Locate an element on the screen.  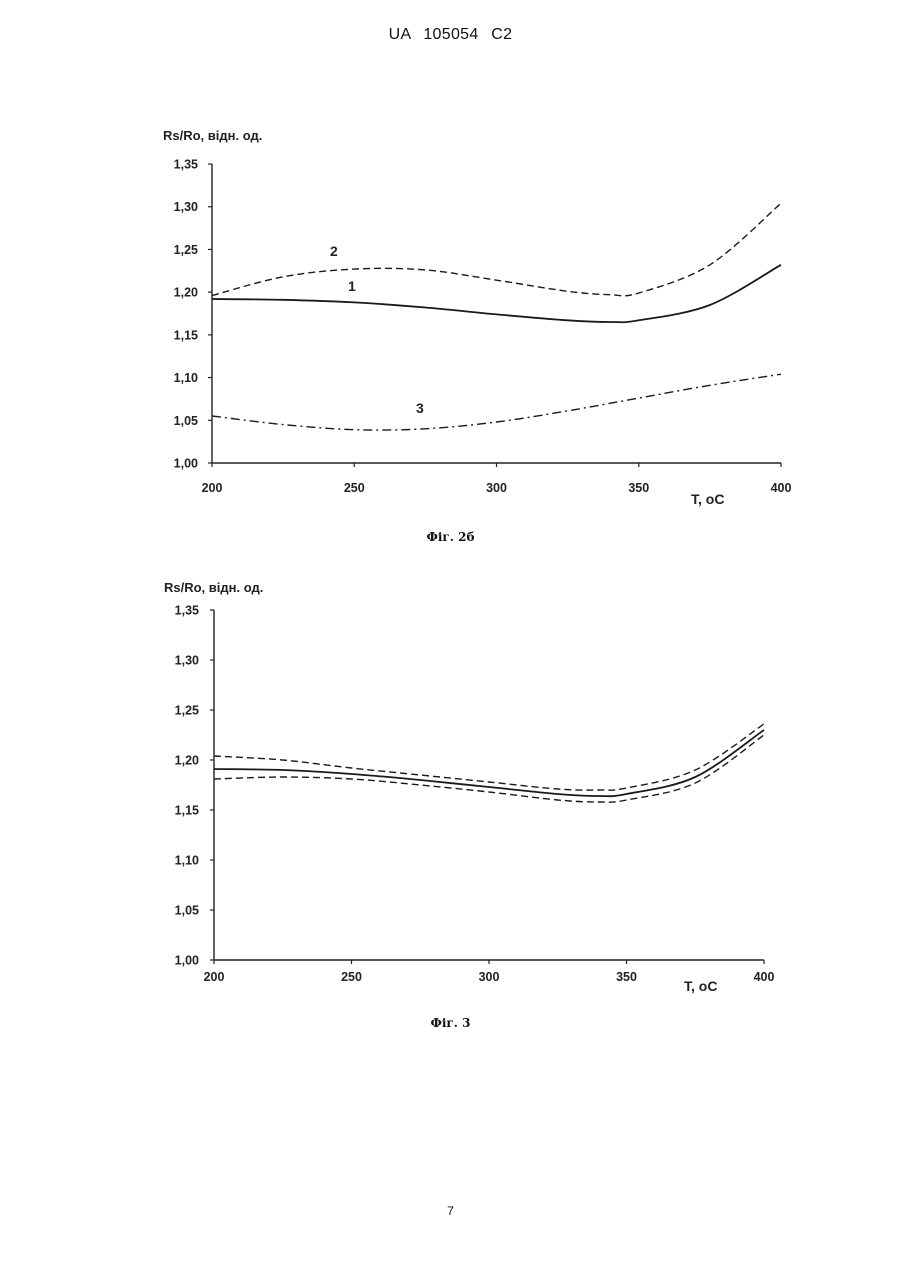
figure-3-caption: Фіг. 3 is located at coordinates (450, 1023).